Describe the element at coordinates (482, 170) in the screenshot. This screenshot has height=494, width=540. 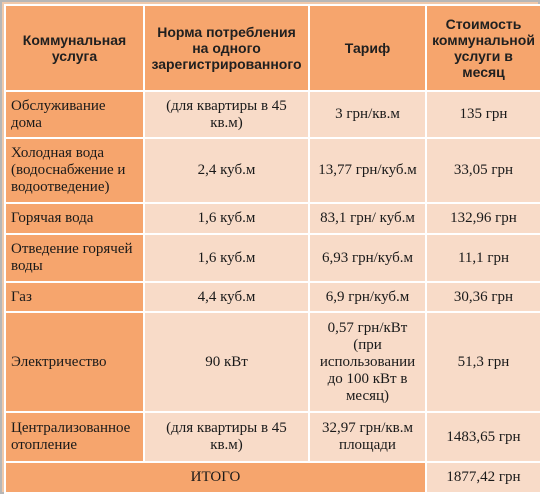
I see `cost-cell: 33,05 грн` at that location.